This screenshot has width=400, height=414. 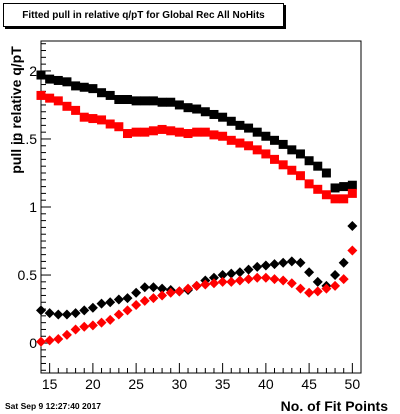 What do you see at coordinates (28, 275) in the screenshot?
I see `y-tick-label: 0.5` at bounding box center [28, 275].